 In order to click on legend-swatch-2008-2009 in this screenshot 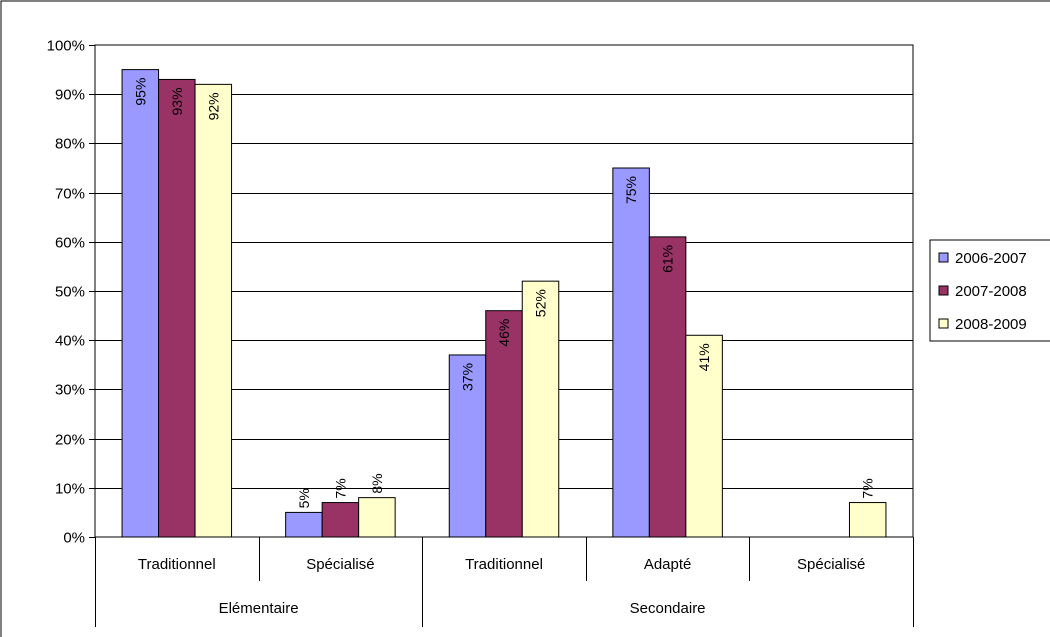, I will do `click(943, 323)`.